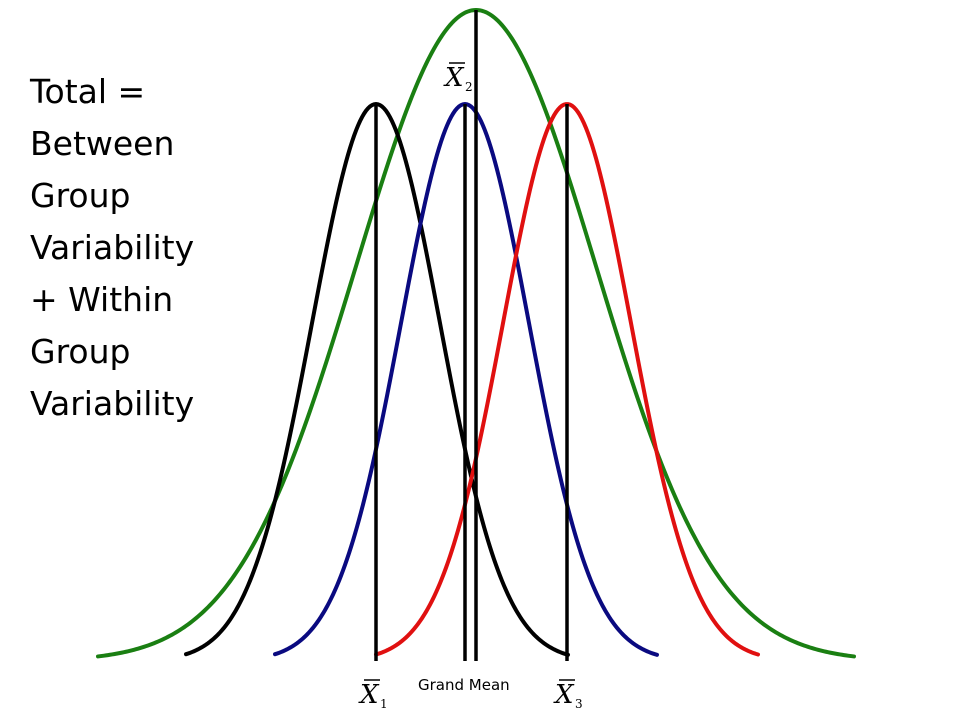 The width and height of the screenshot is (960, 720). Describe the element at coordinates (564, 695) in the screenshot. I see `x3-letter: X` at that location.